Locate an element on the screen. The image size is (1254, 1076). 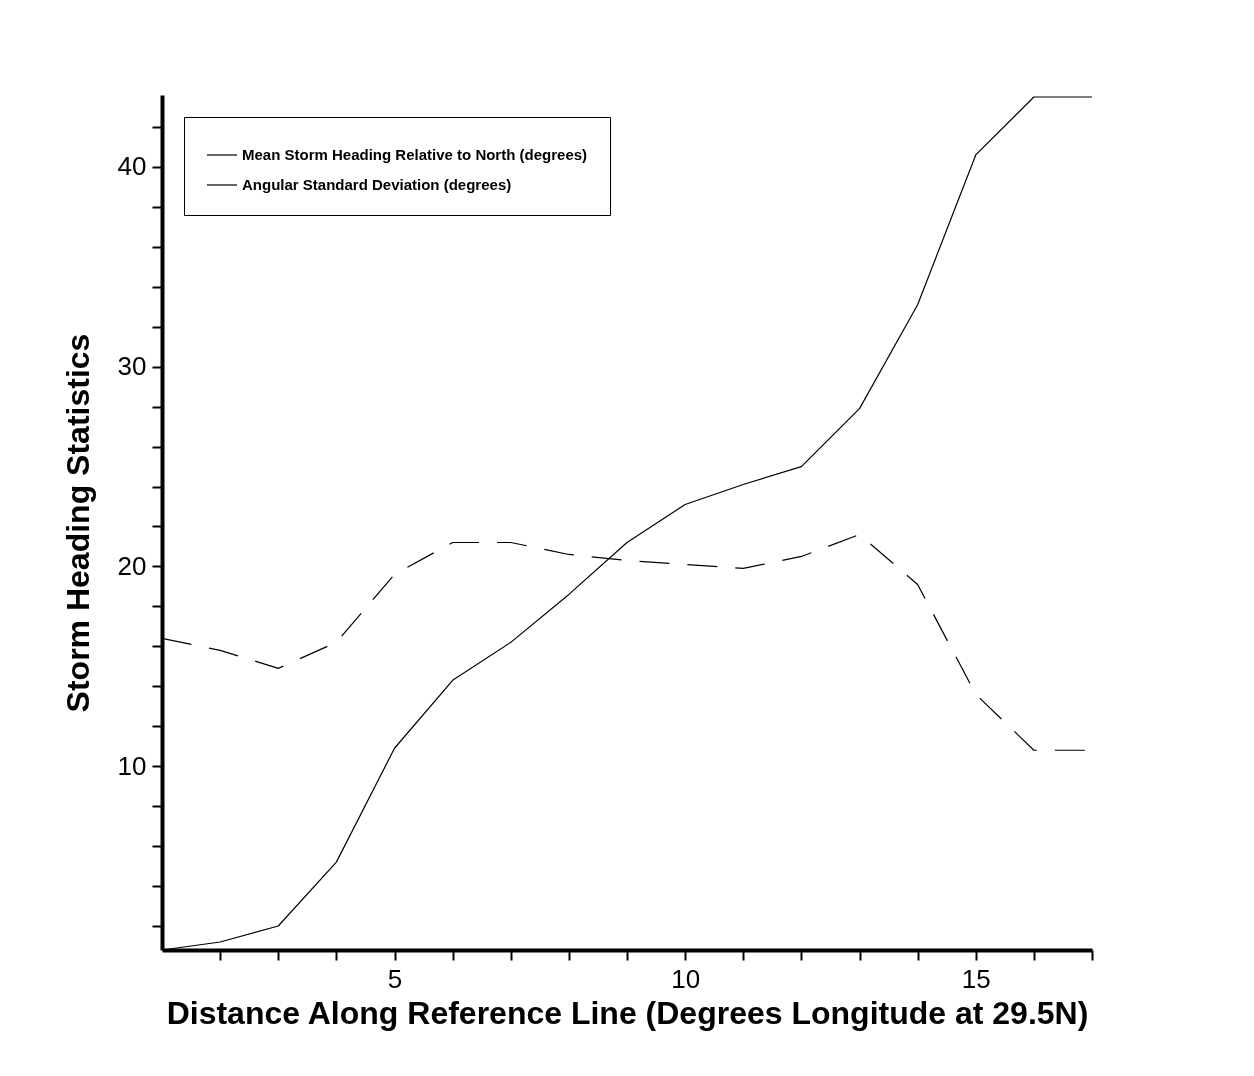
x-tick-label: 5 is located at coordinates (395, 978).